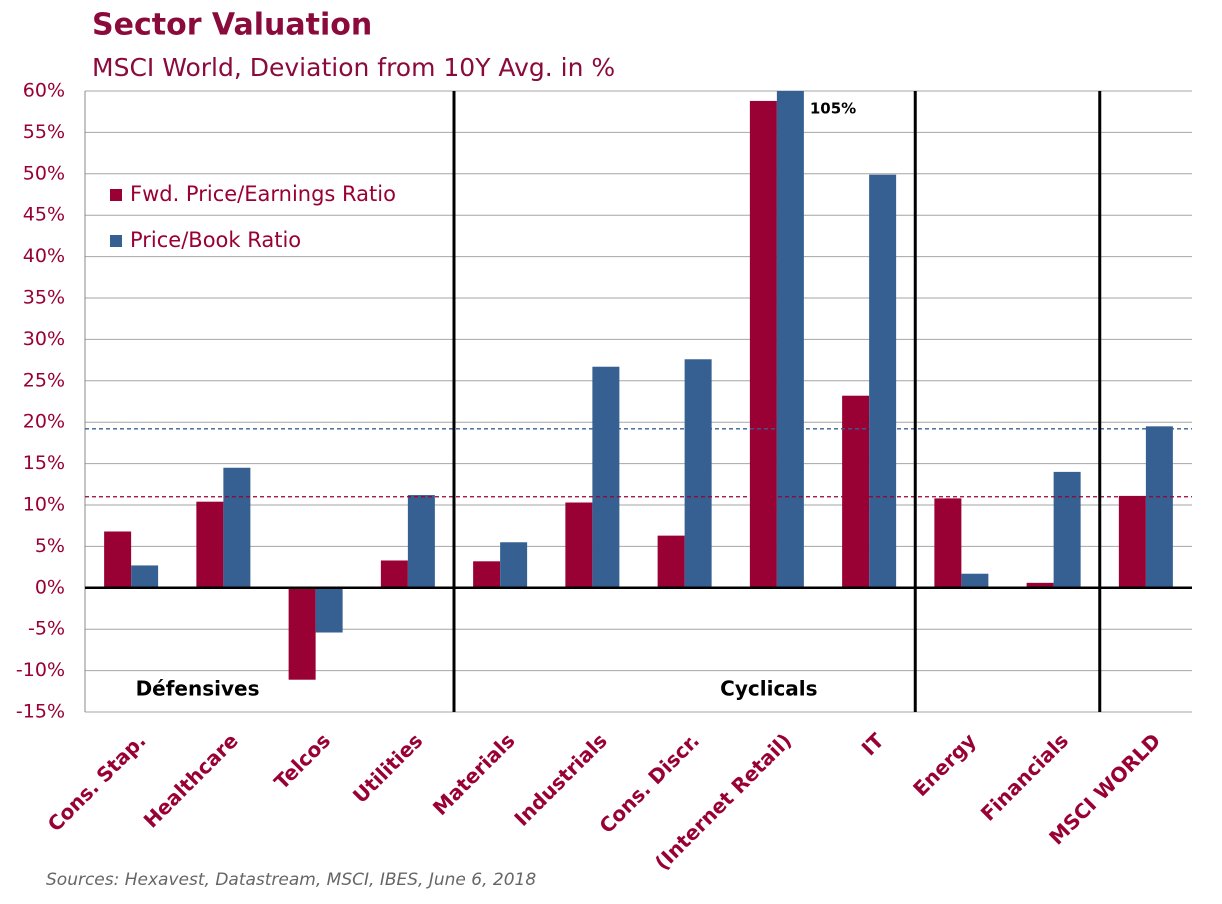  I want to click on y-tick-label: 15%, so click(44, 463).